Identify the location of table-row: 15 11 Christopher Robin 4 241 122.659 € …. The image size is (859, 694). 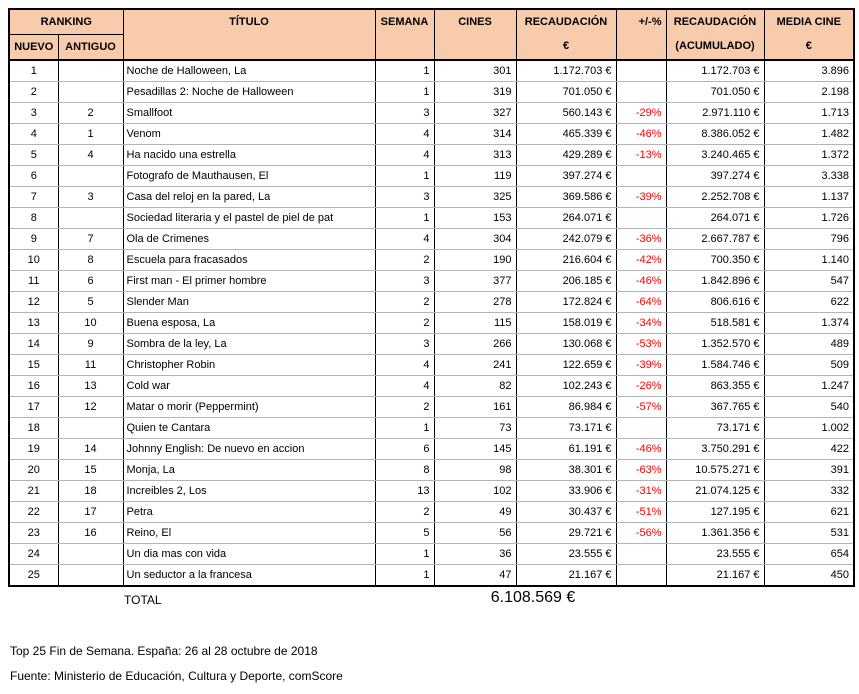
(431, 365).